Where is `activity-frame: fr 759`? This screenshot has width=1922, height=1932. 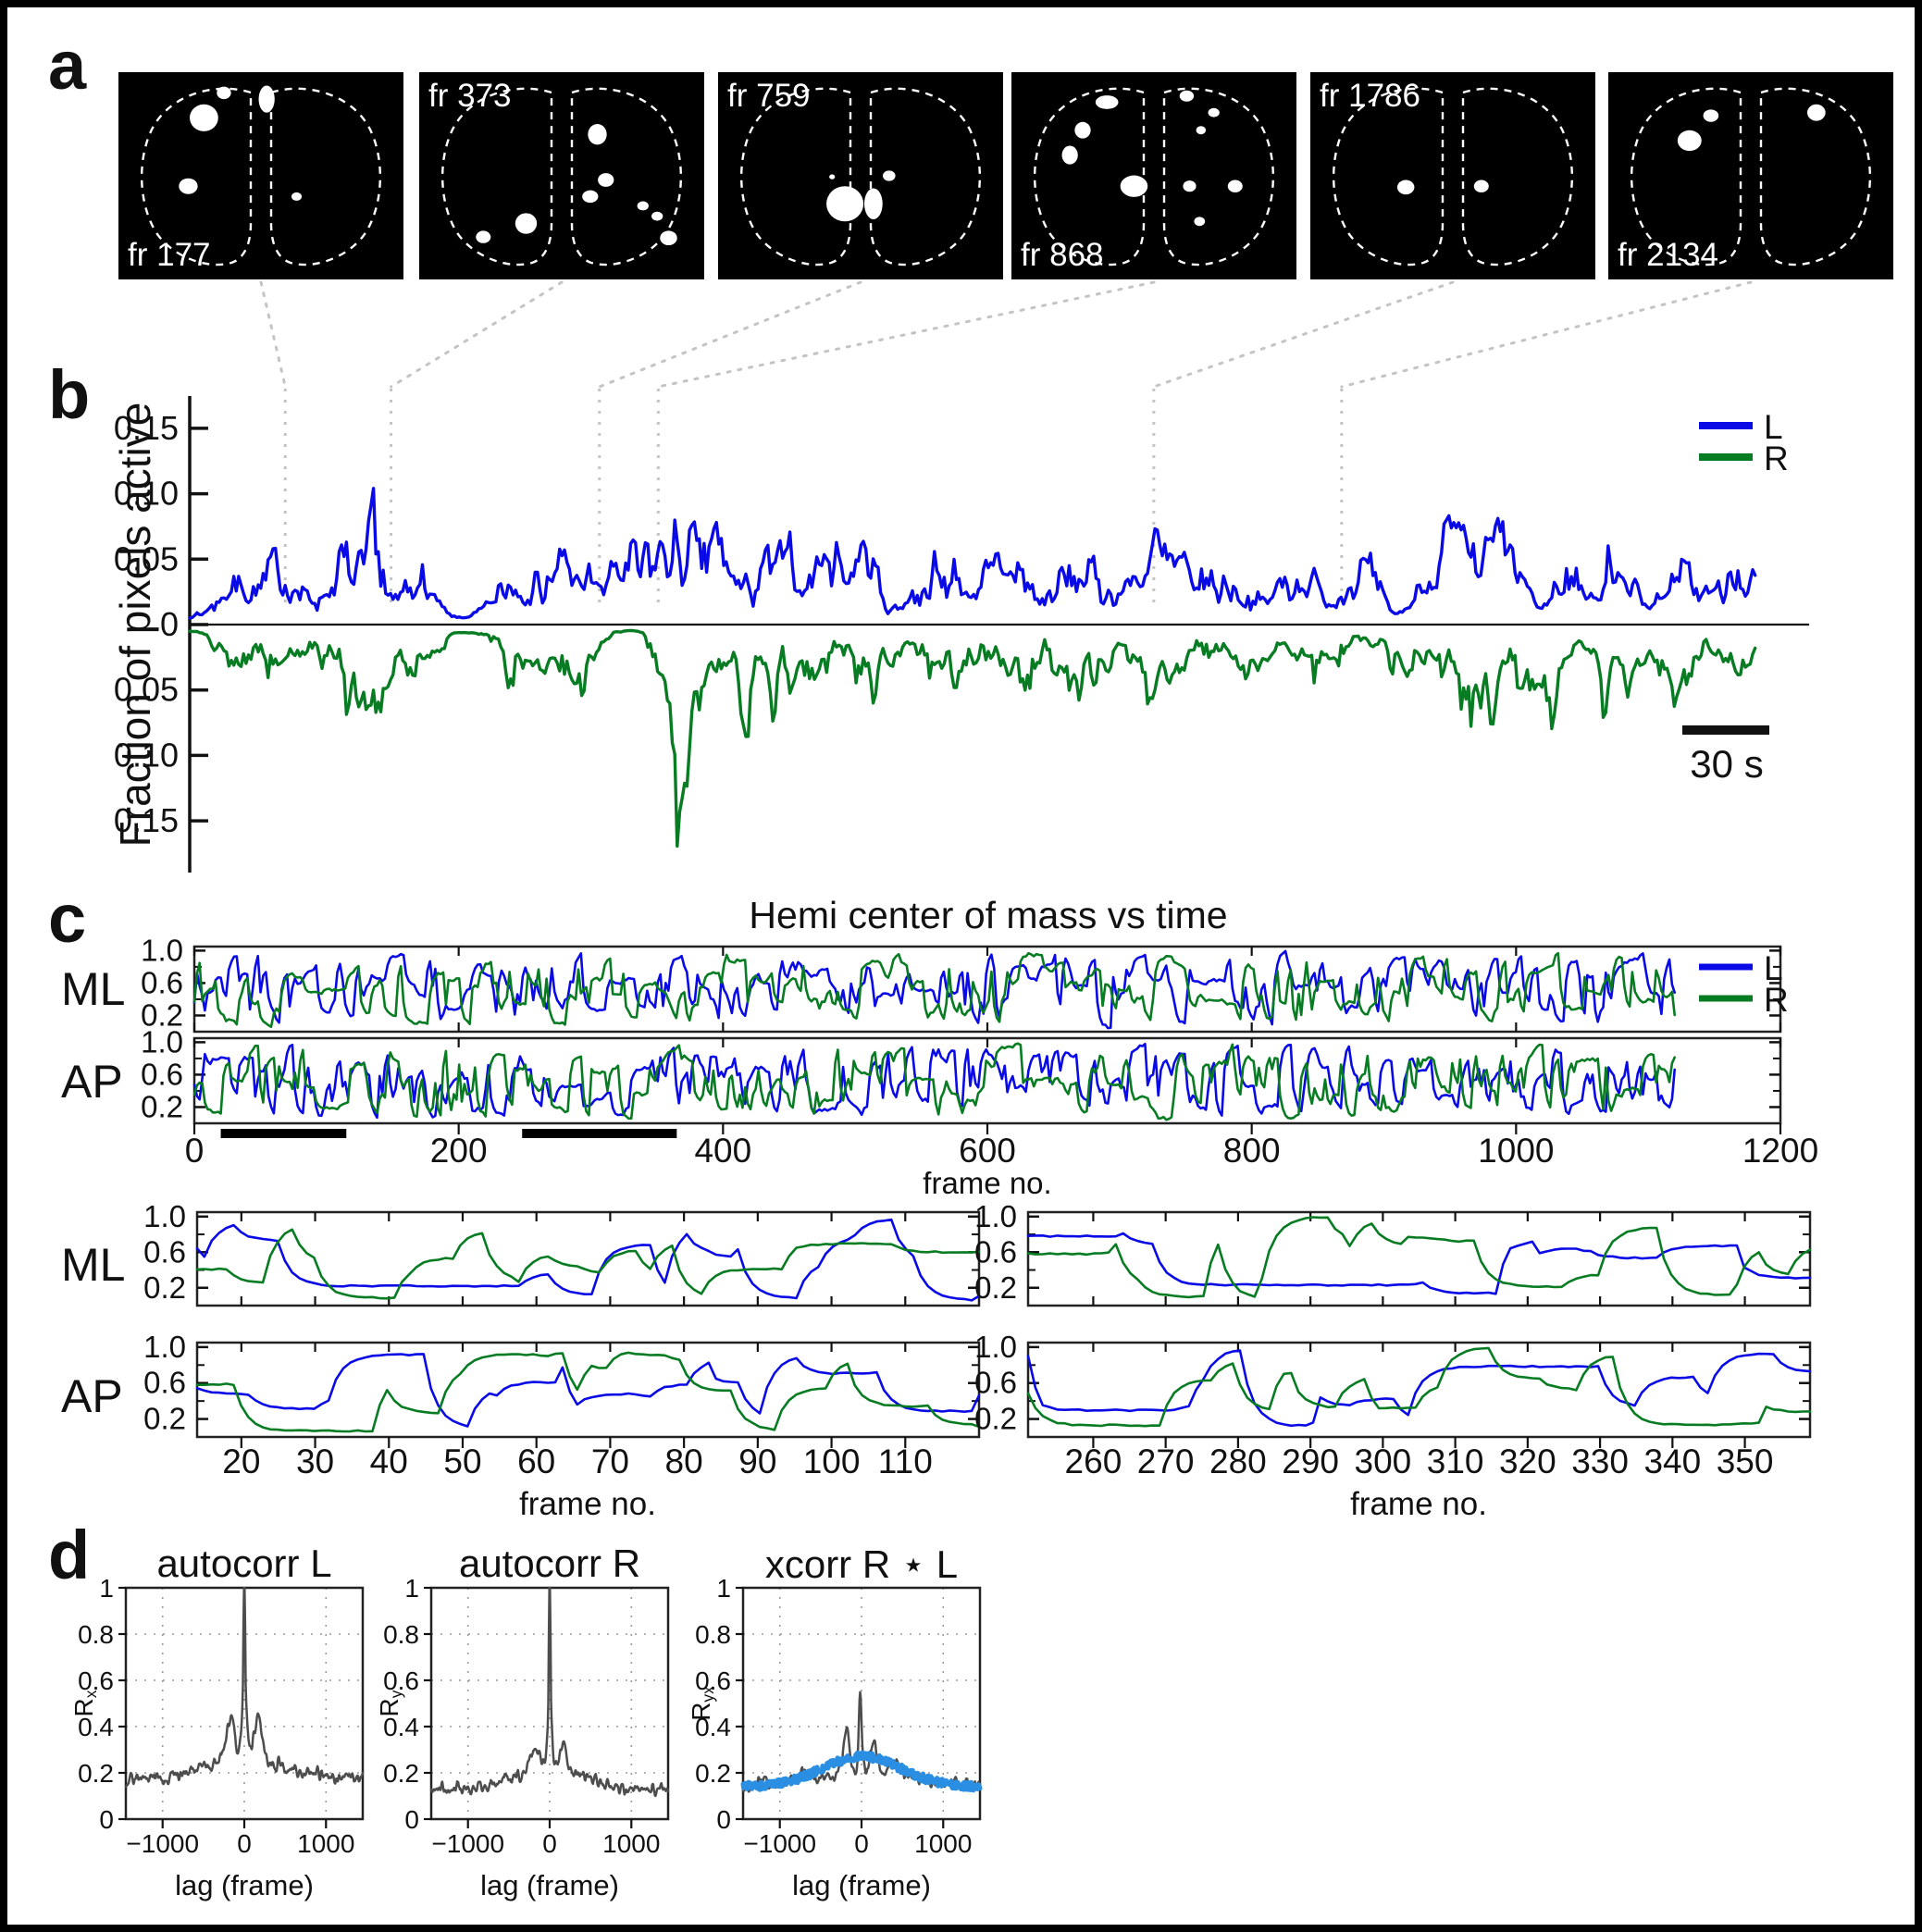
activity-frame: fr 759 is located at coordinates (860, 176).